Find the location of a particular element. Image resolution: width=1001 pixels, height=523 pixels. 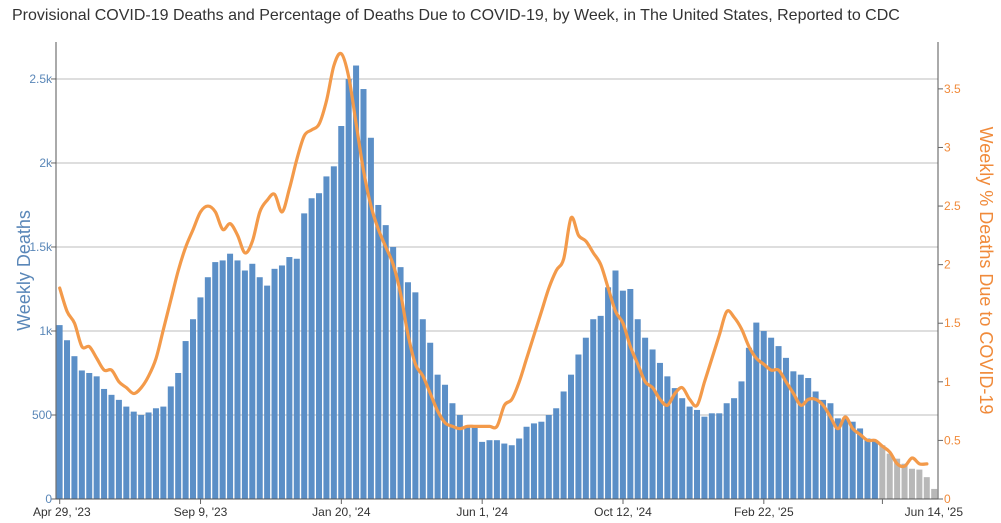

x-tick-label: Jun 1, '24 is located at coordinates (482, 512).